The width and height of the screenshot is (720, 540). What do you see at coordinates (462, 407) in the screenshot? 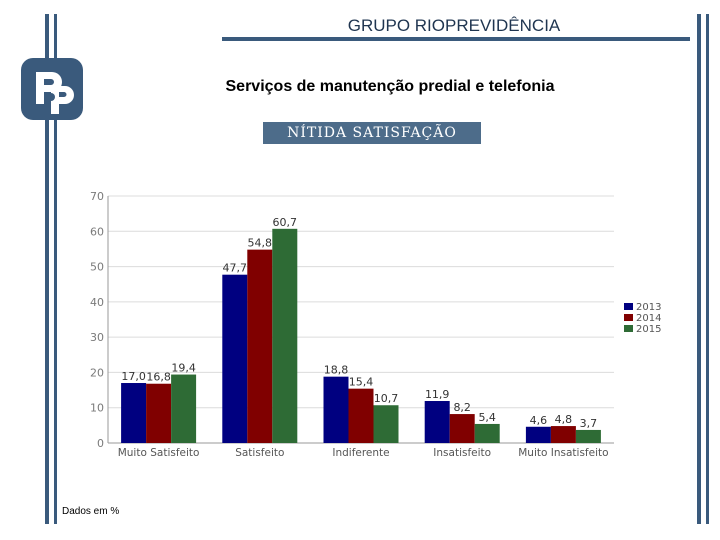
I see `data-label: 8,2` at bounding box center [462, 407].